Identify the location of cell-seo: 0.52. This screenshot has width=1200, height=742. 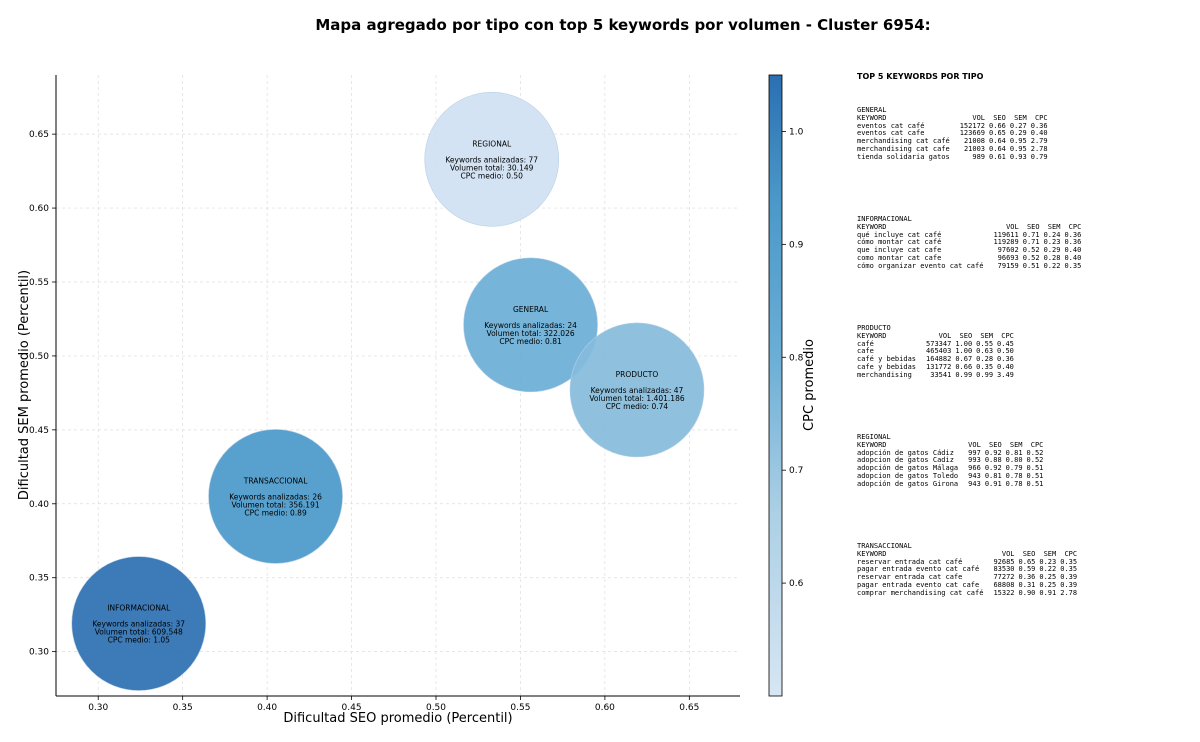
(1031, 250).